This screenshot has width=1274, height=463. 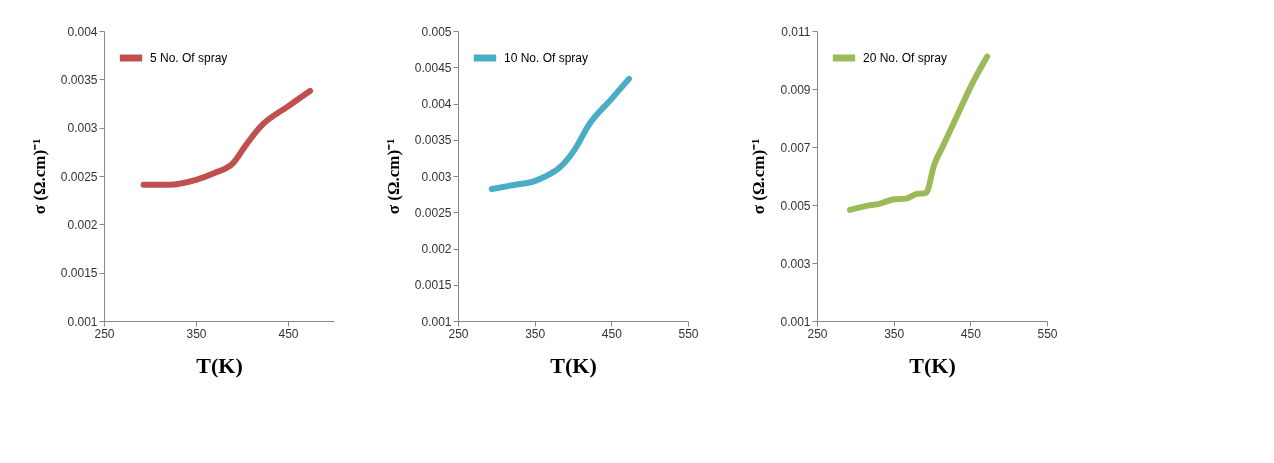 What do you see at coordinates (795, 89) in the screenshot?
I see `y-tick-label: 0.009` at bounding box center [795, 89].